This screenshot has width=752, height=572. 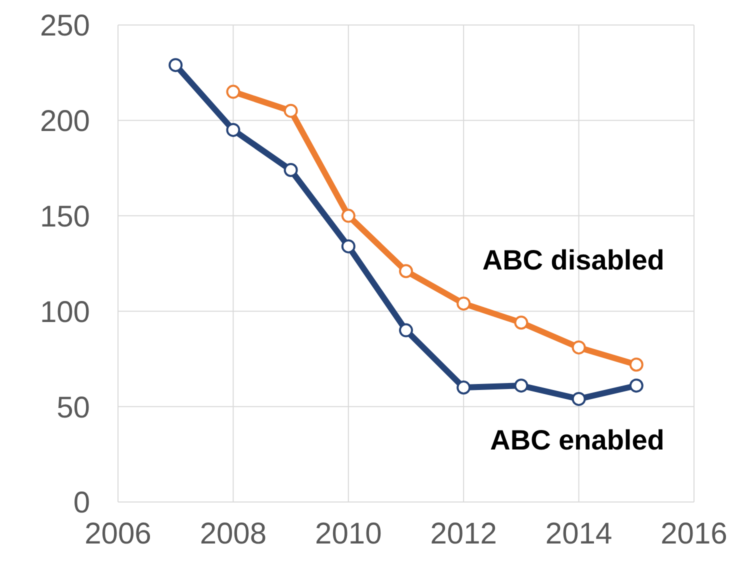 I want to click on y-tick-label: 0, so click(x=81, y=503).